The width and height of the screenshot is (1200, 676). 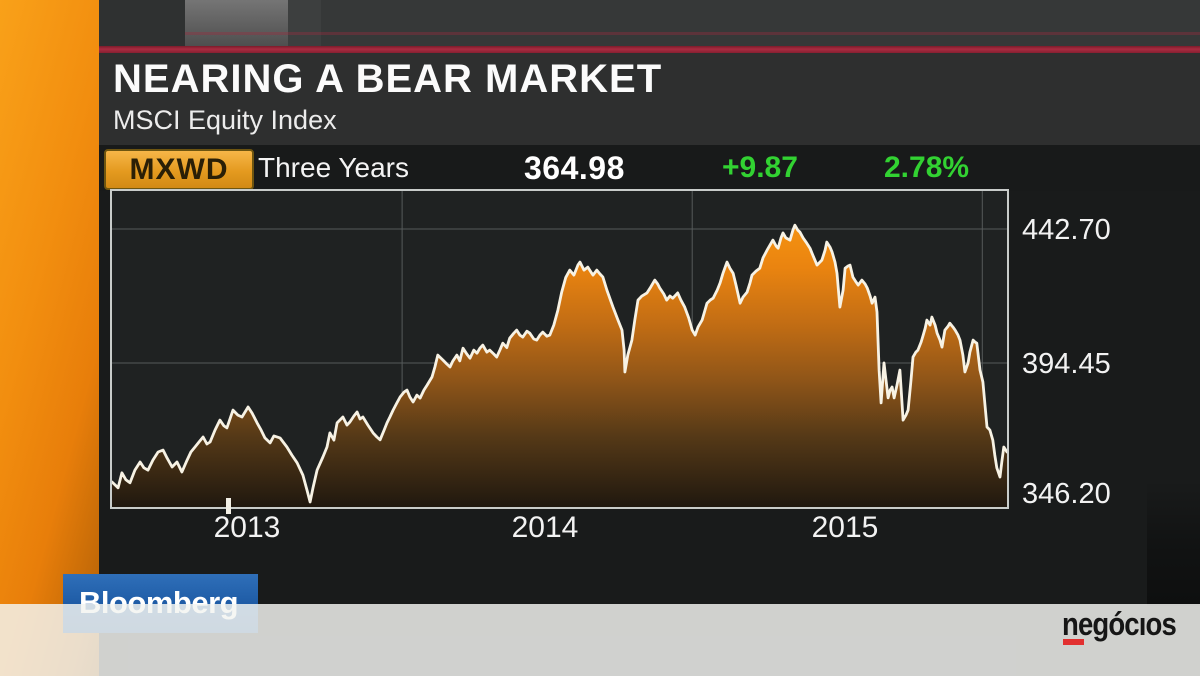 I want to click on negocios-logo: negócıos, so click(x=1128, y=625).